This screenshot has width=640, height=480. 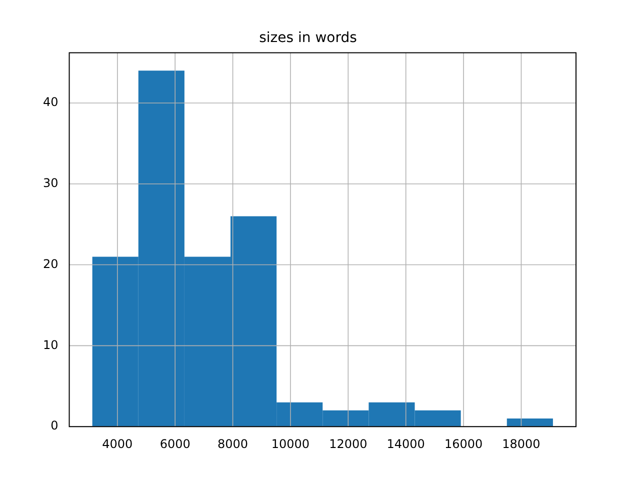 What do you see at coordinates (405, 443) in the screenshot?
I see `x-tick-label: 14000` at bounding box center [405, 443].